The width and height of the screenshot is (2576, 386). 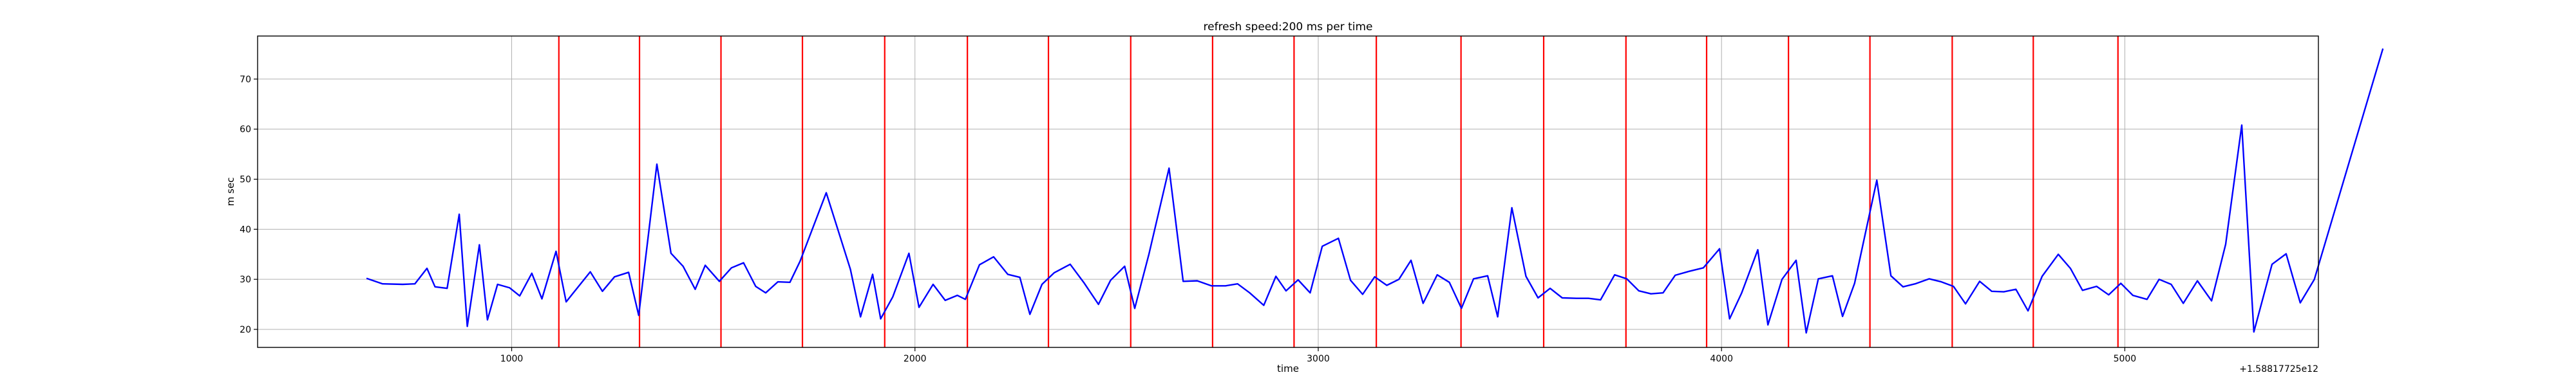 I want to click on x-axis-label: time, so click(x=1288, y=368).